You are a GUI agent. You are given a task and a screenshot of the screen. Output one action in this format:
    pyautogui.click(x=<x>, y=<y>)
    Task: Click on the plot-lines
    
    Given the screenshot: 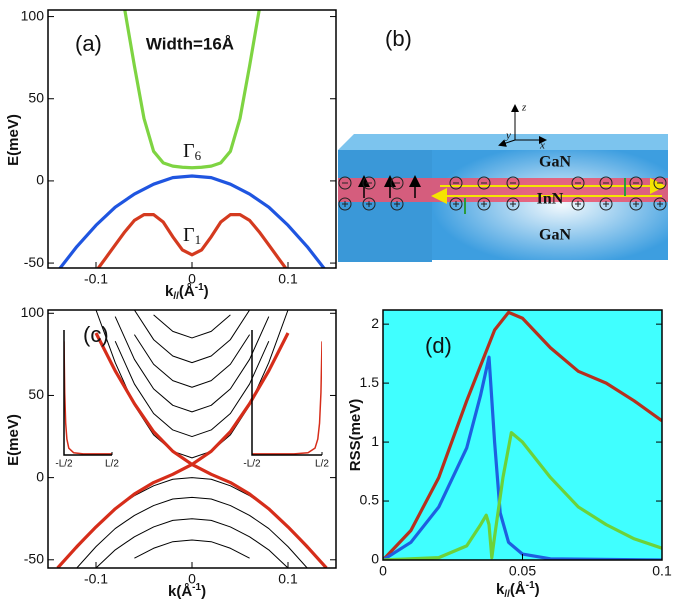 What is the action you would take?
    pyautogui.click(x=287, y=398)
    